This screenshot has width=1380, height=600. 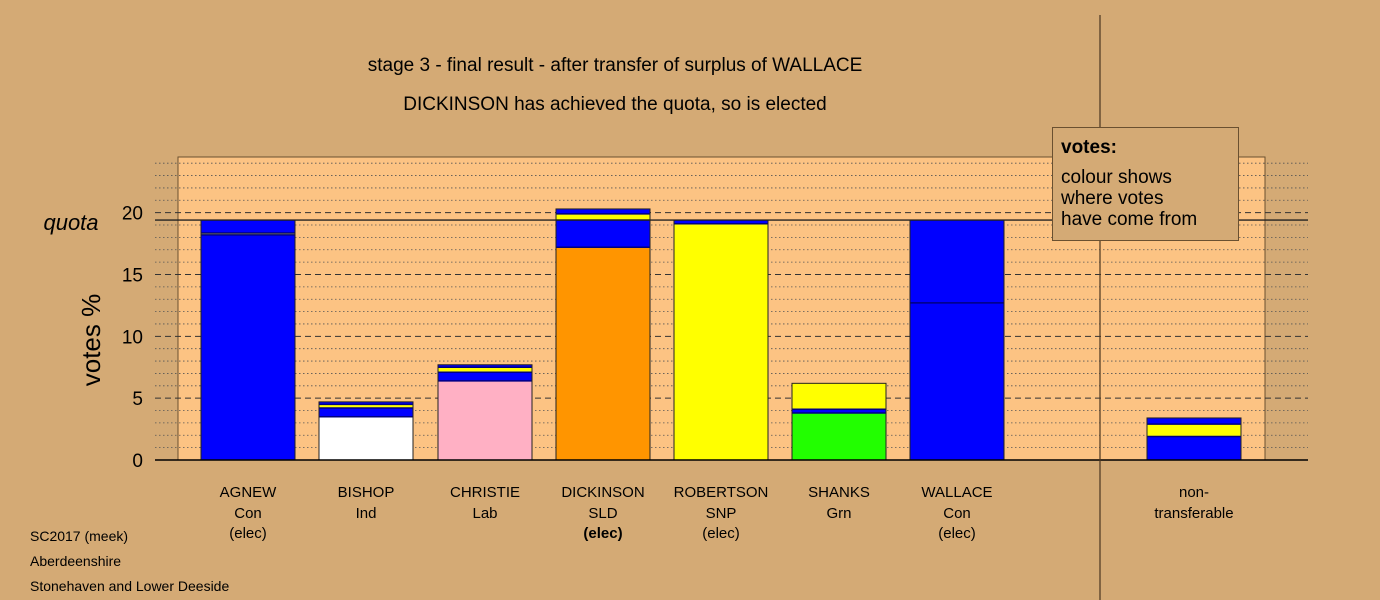 I want to click on candidate-name: non-, so click(x=1194, y=492).